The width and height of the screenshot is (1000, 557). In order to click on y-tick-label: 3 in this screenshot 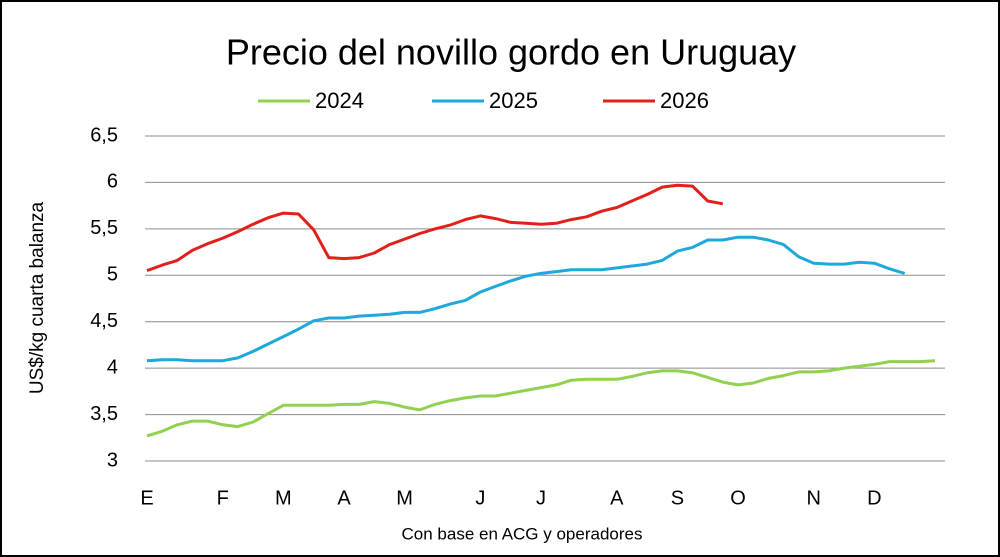, I will do `click(112, 460)`.